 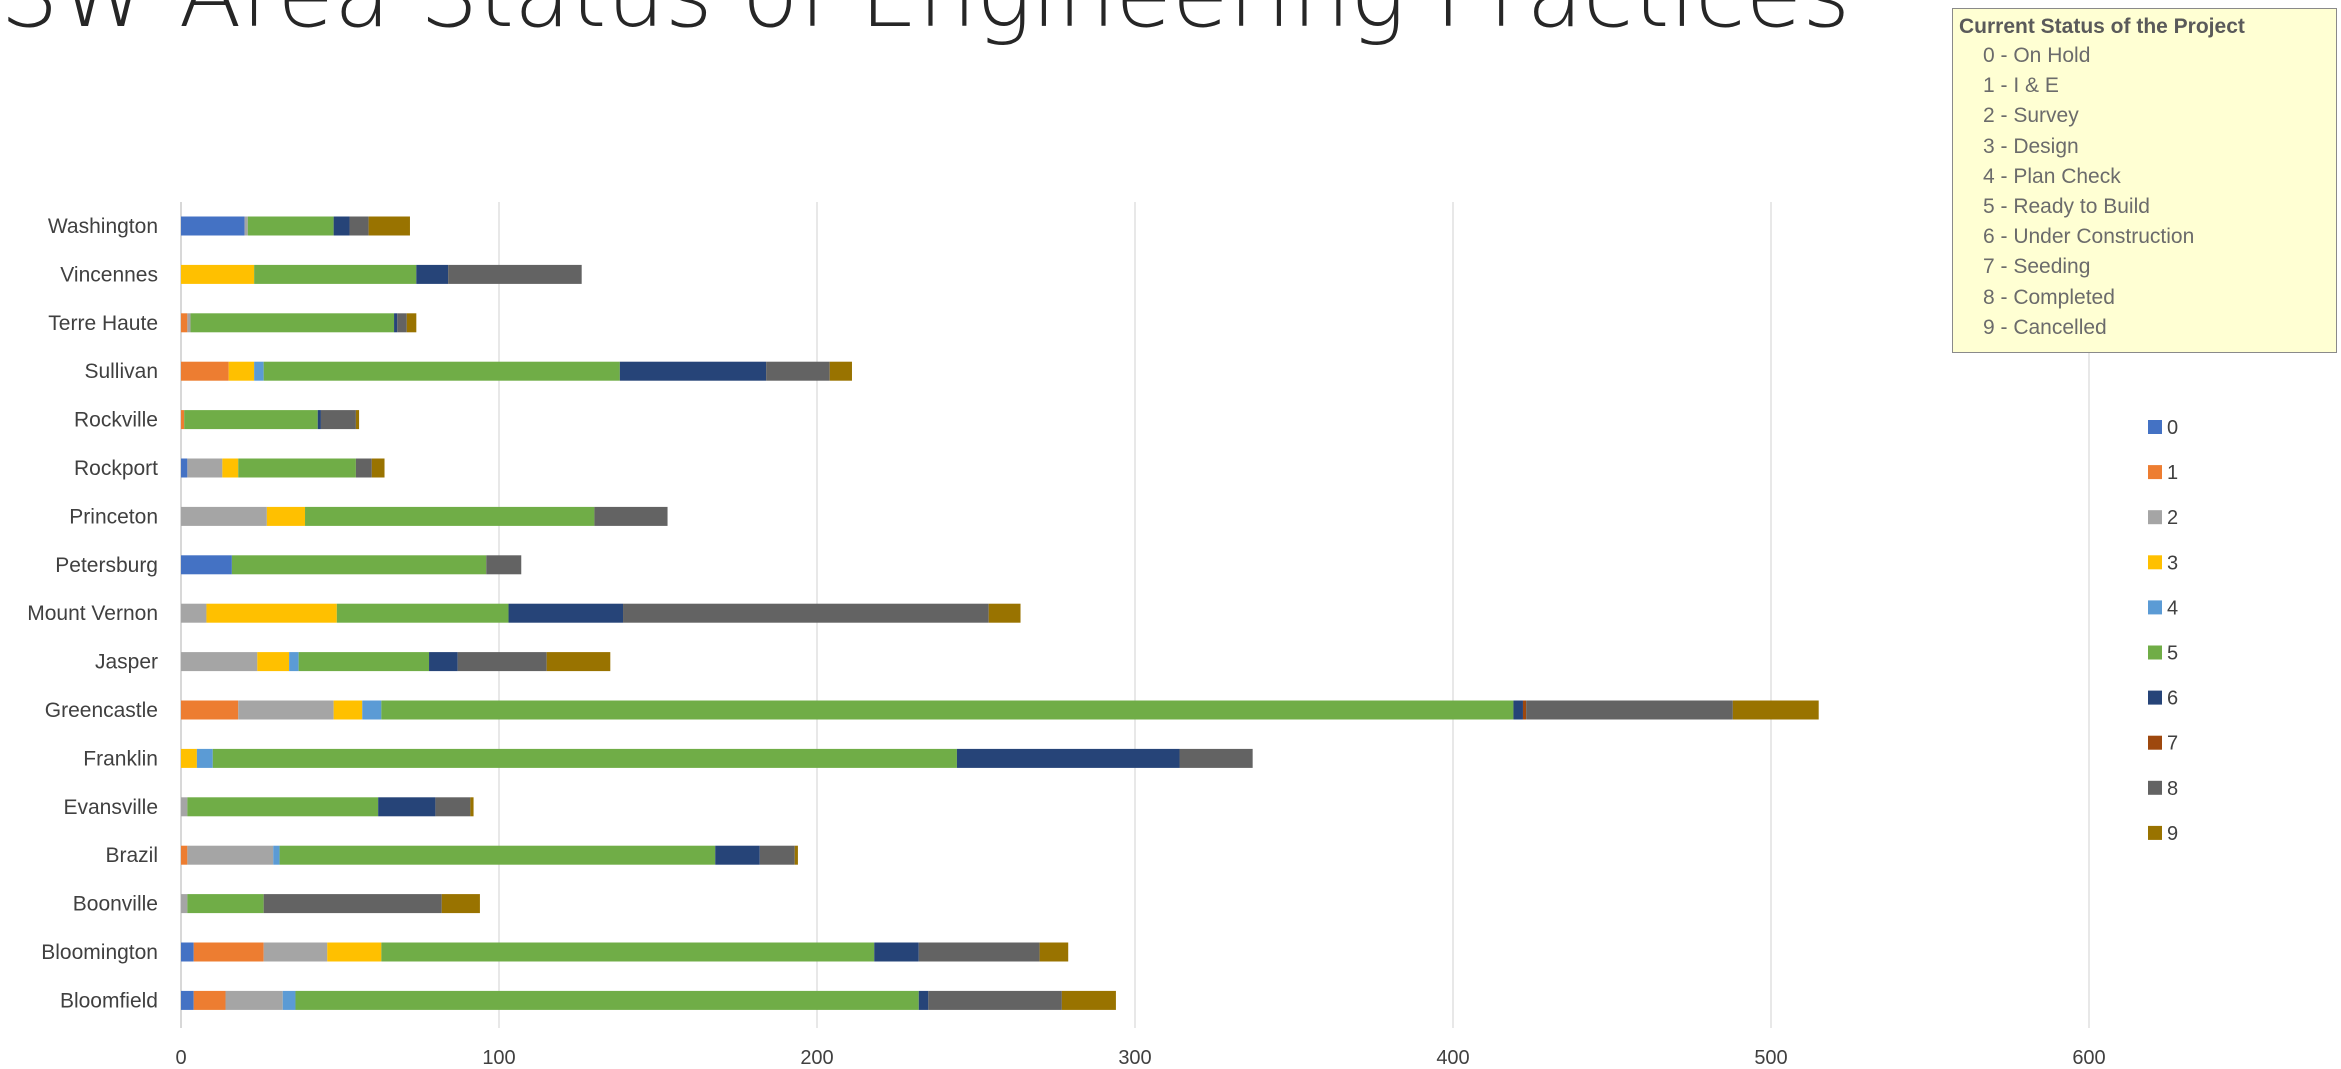 I want to click on category-label-vincennes: Vincennes, so click(x=109, y=274).